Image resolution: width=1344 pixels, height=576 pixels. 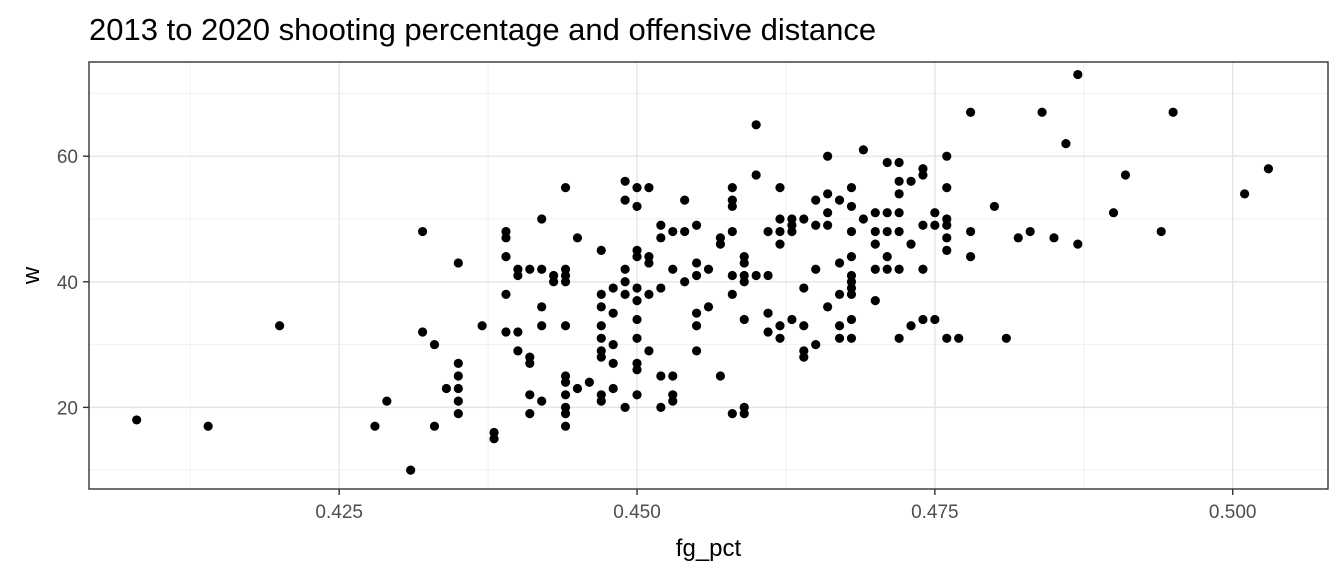 I want to click on y-tick-label: 60, so click(x=67, y=157).